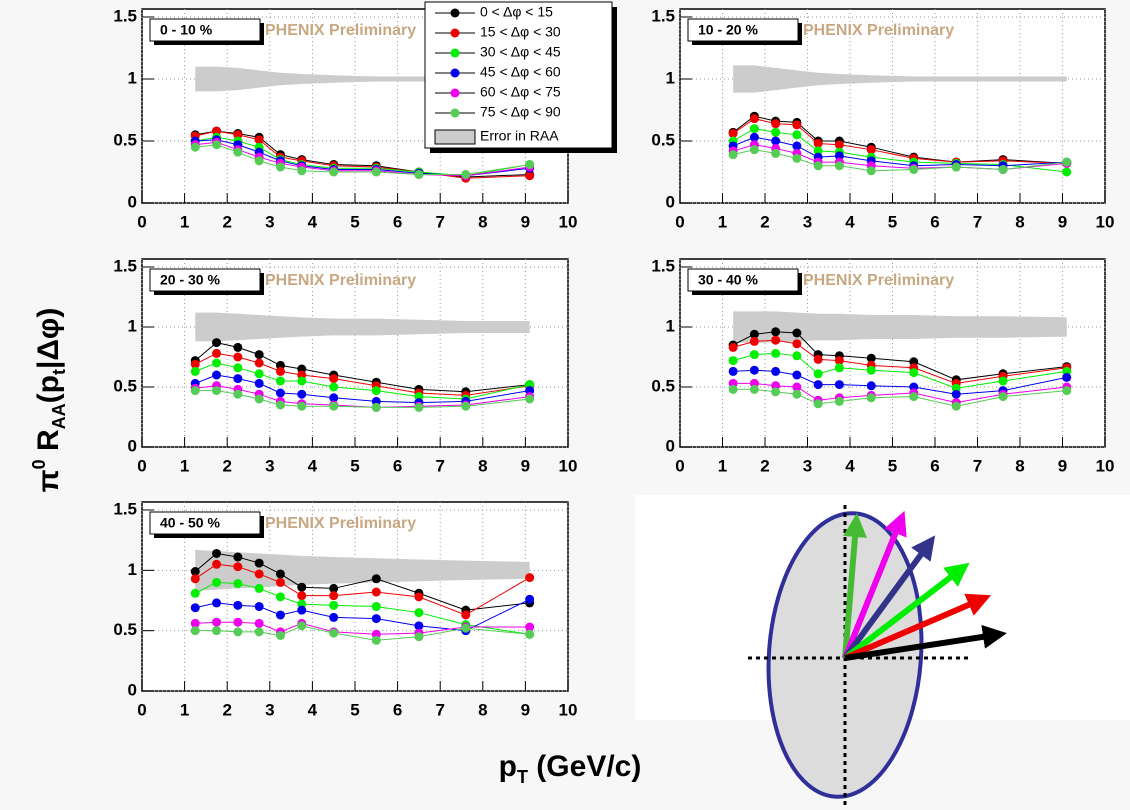 The image size is (1130, 810). I want to click on legend-marker, so click(455, 113).